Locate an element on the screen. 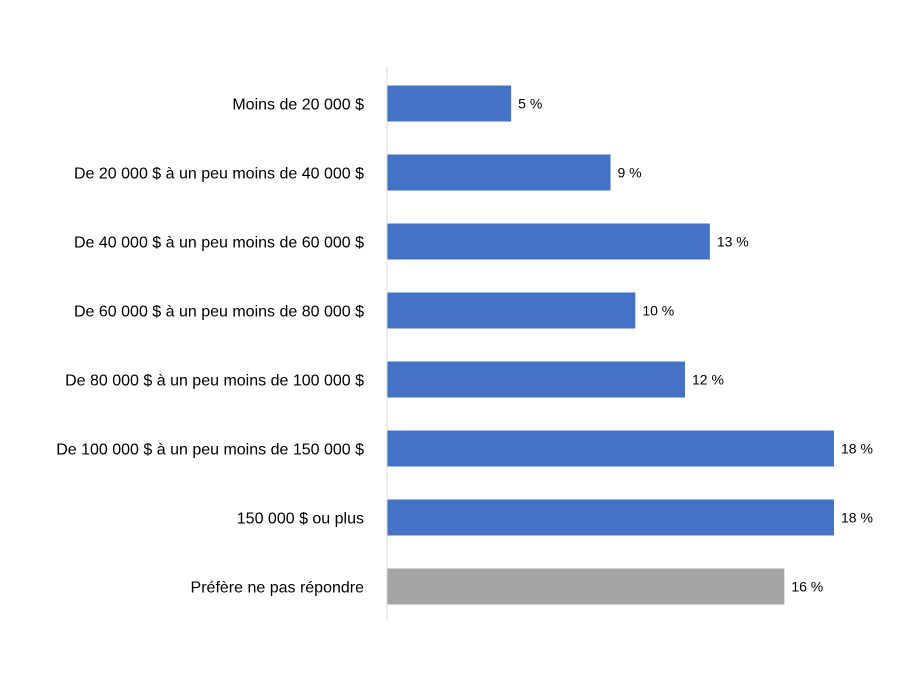  value-label-5: 18 % is located at coordinates (857, 449).